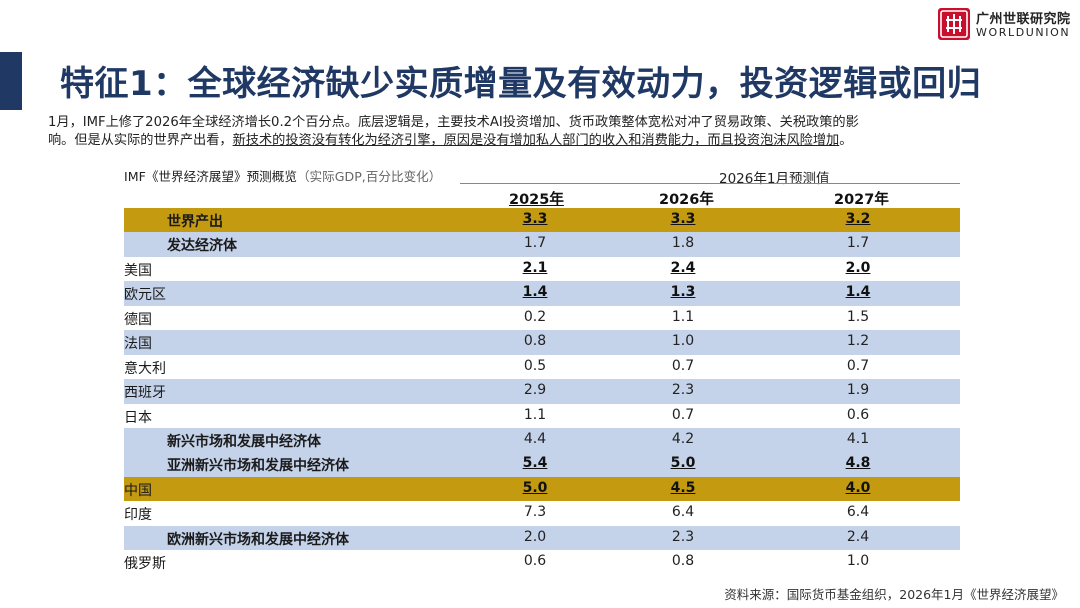 The height and width of the screenshot is (608, 1080). Describe the element at coordinates (258, 539) in the screenshot. I see `row-label: 欧洲新兴市场和发展中经济体` at that location.